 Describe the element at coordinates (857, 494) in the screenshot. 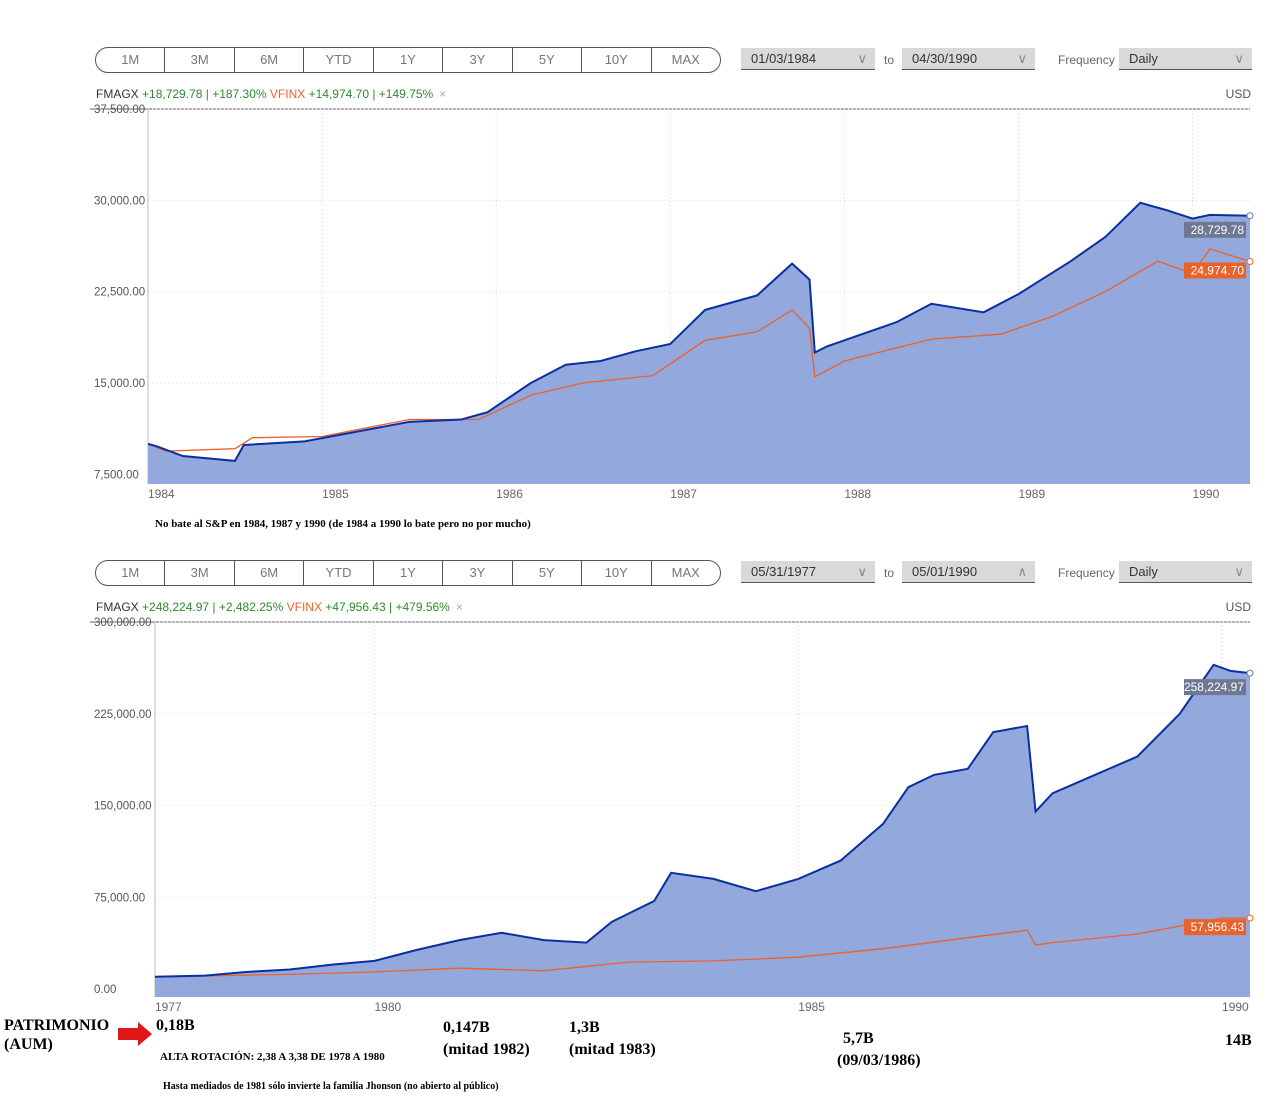

I see `x-tick-label: 1988` at that location.